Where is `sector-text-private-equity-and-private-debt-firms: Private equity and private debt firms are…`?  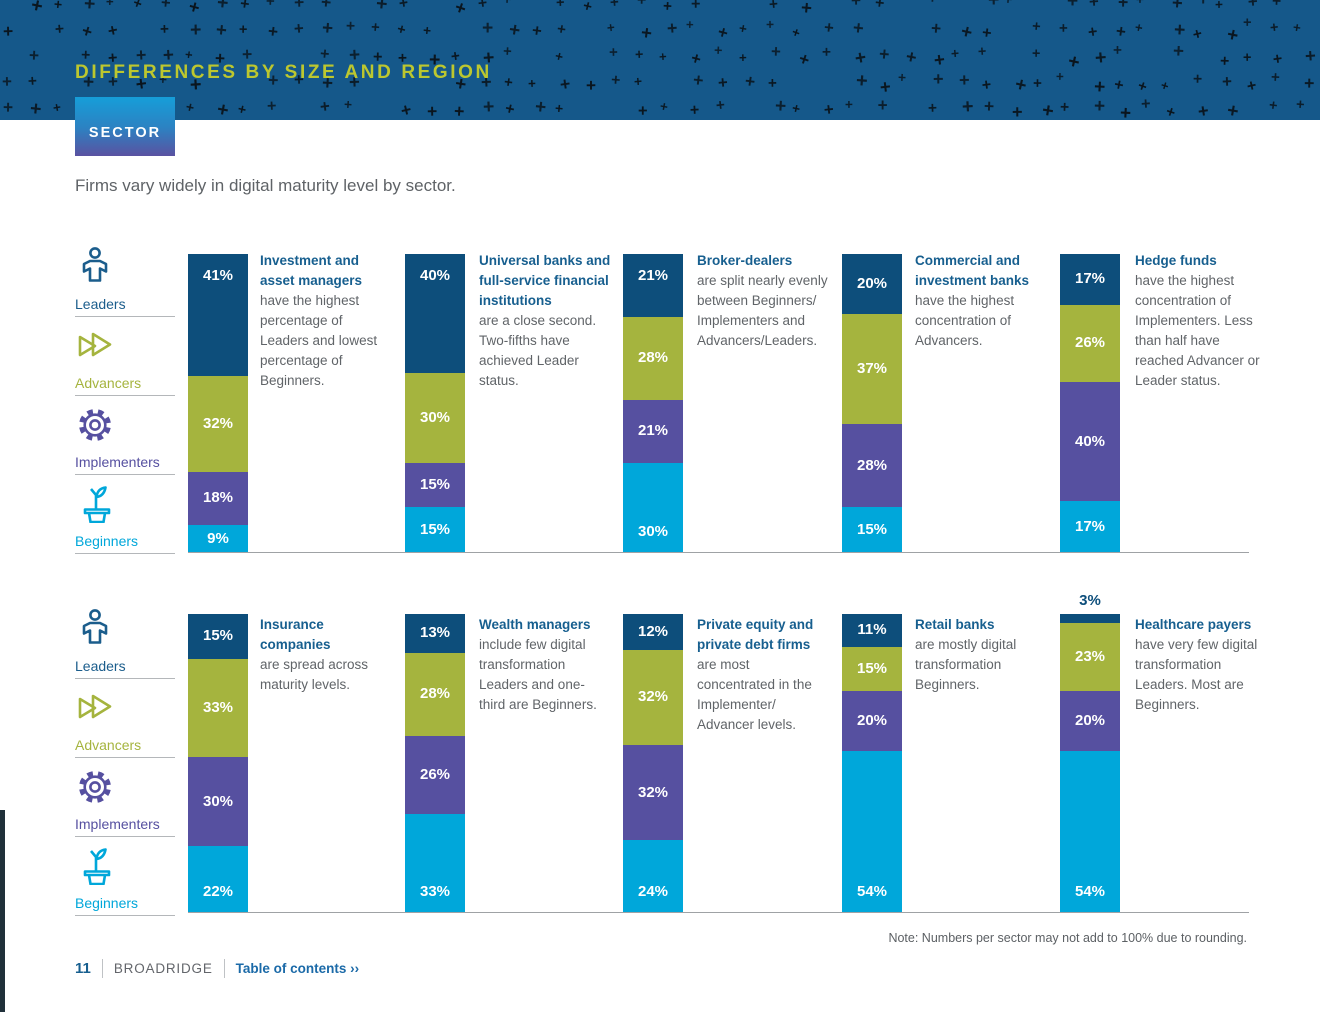
sector-text-private-equity-and-private-debt-firms: Private equity and private debt firms are… is located at coordinates (763, 675).